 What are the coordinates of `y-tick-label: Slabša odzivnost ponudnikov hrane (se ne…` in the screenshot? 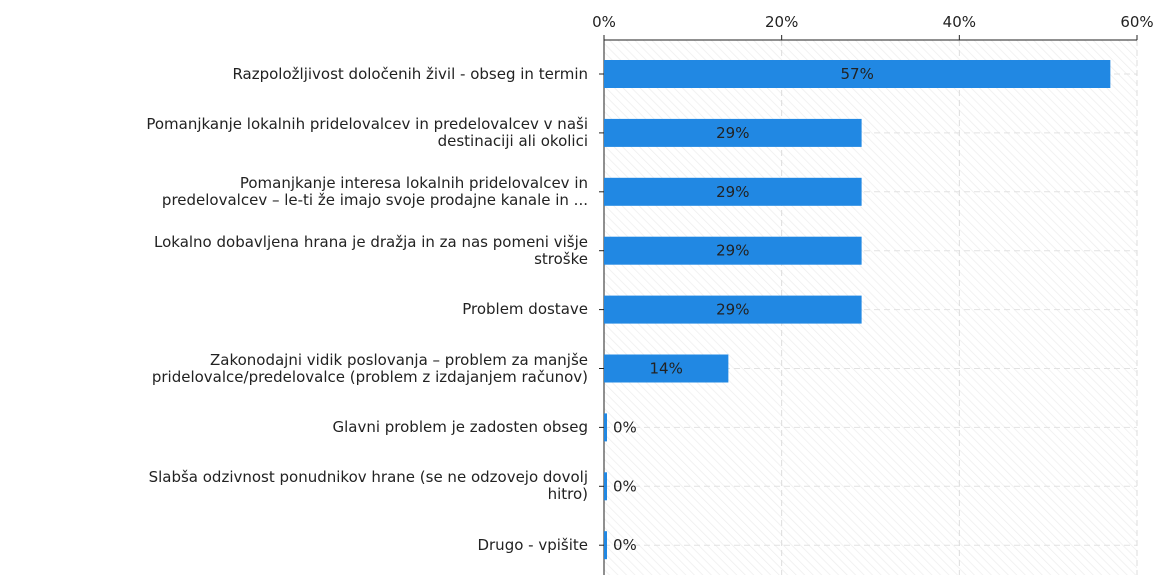 It's located at (368, 486).